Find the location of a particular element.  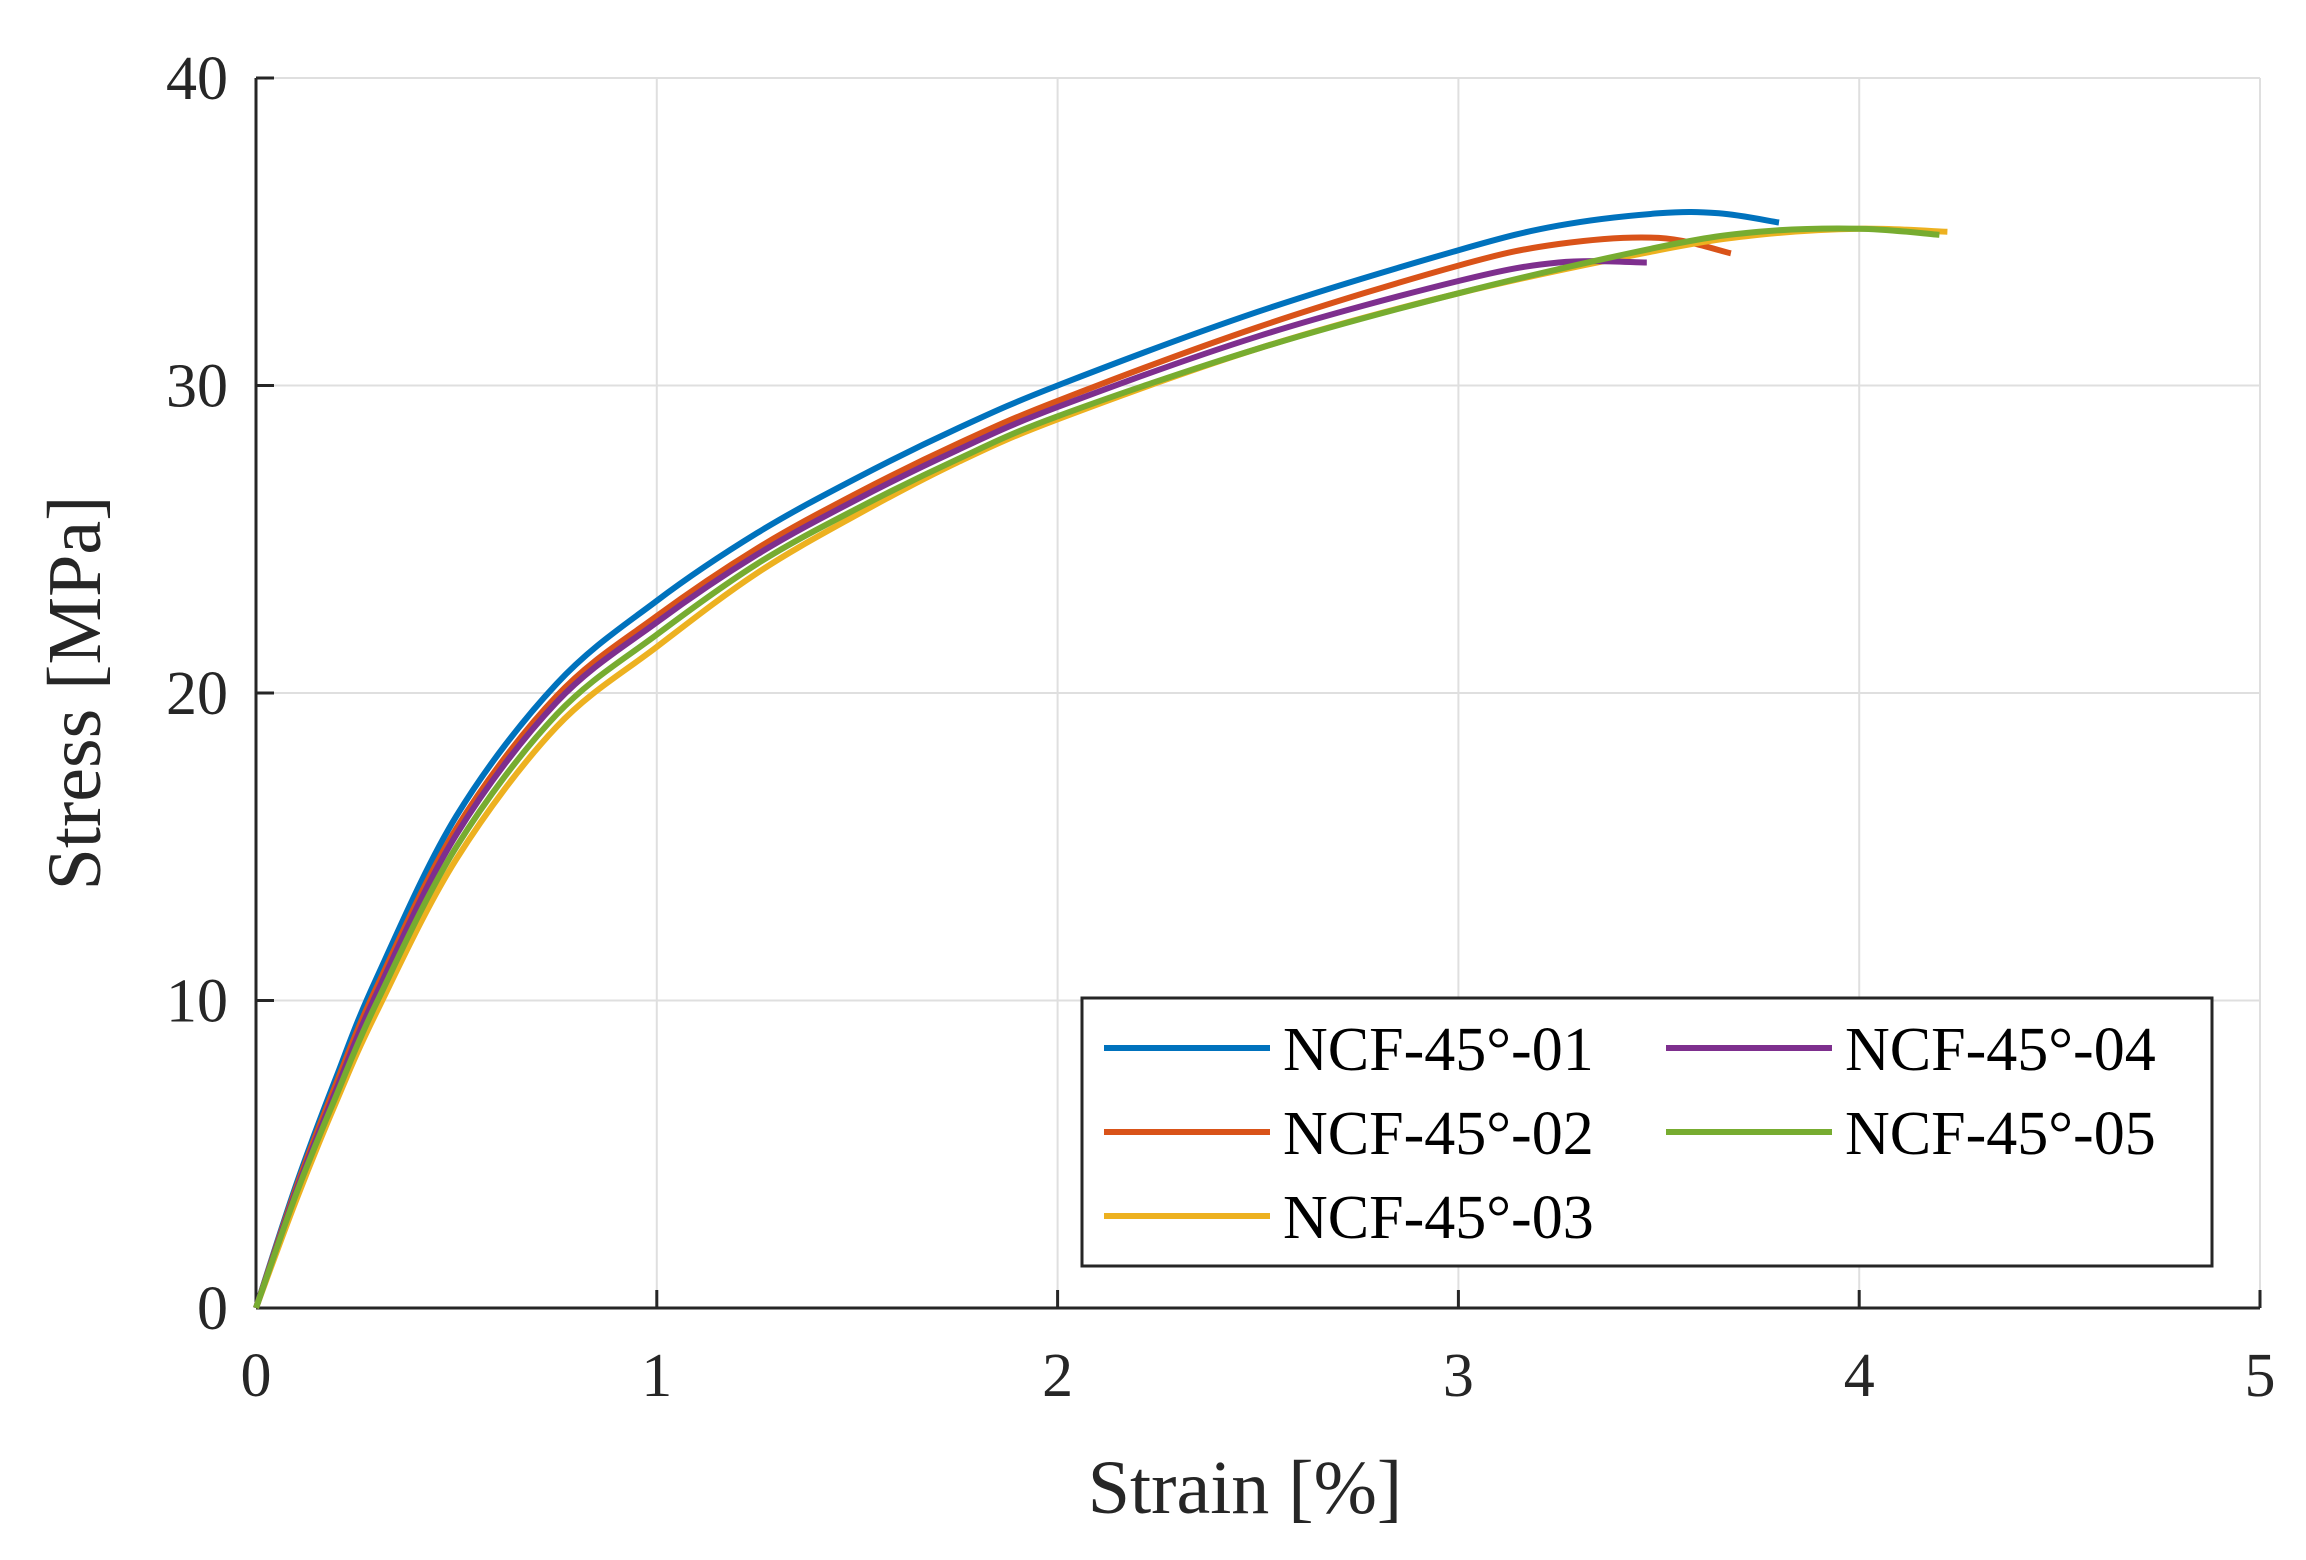

legend-label-ncf-45-03: NCF-45°-03 is located at coordinates (1438, 1218).